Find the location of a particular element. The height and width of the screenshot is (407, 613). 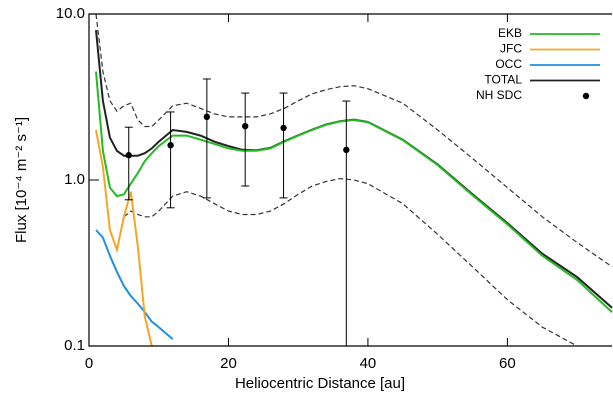

legend-label: TOTAL is located at coordinates (503, 80).